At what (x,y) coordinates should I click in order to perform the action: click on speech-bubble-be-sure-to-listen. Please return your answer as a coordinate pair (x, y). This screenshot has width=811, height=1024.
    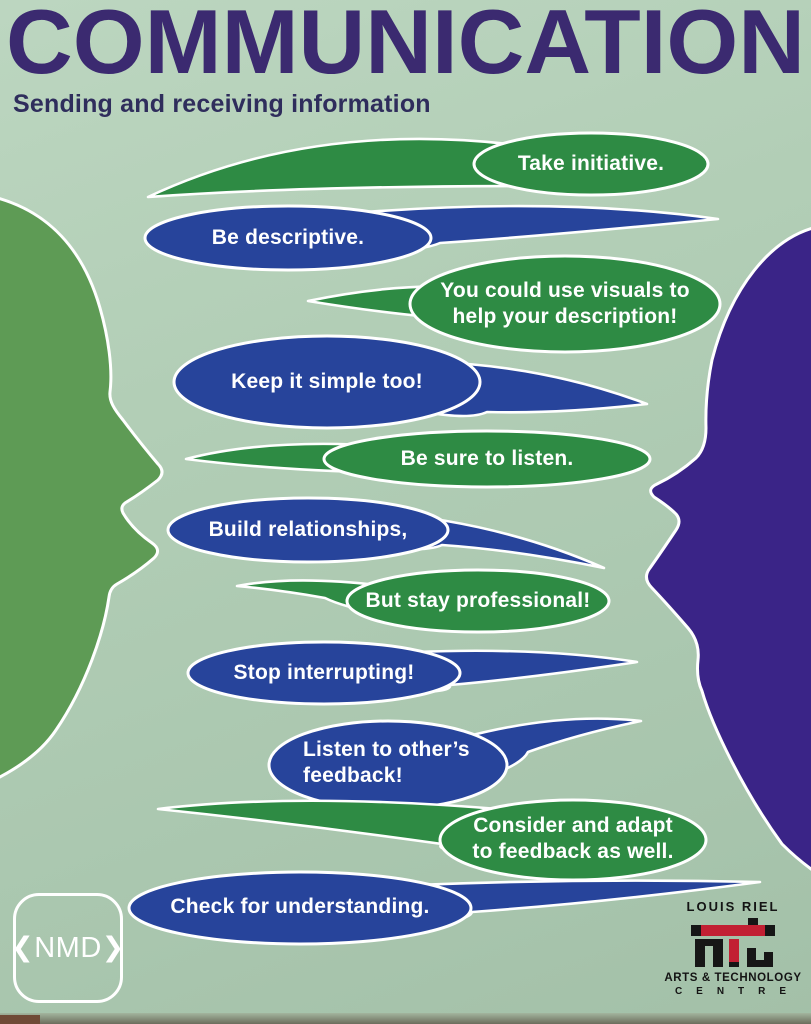
    Looking at the image, I should click on (418, 459).